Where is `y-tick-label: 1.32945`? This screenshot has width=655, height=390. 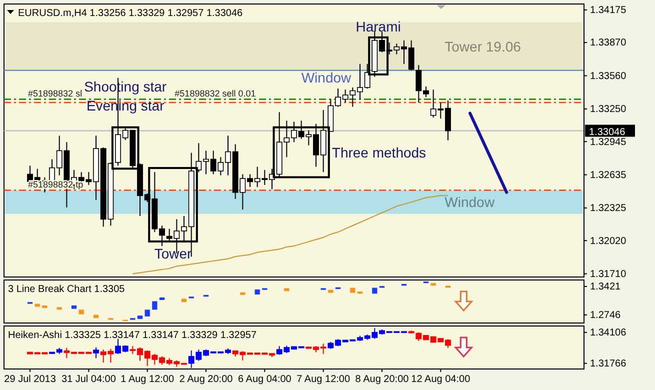
y-tick-label: 1.32945 is located at coordinates (608, 142).